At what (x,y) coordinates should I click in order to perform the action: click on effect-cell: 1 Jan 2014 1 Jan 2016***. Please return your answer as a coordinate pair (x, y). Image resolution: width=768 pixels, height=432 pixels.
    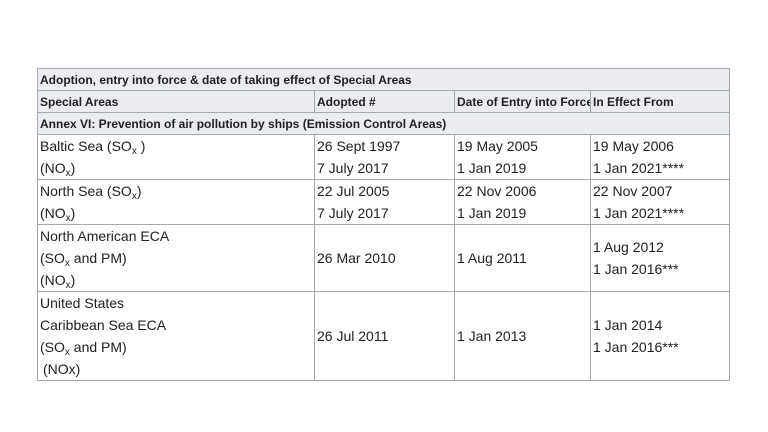
    Looking at the image, I should click on (660, 336).